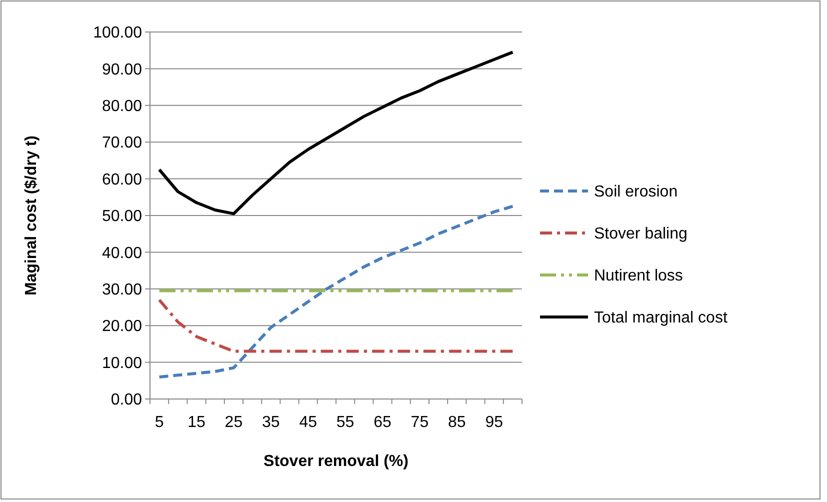 The image size is (827, 502). What do you see at coordinates (233, 422) in the screenshot?
I see `x-tick-label: 25` at bounding box center [233, 422].